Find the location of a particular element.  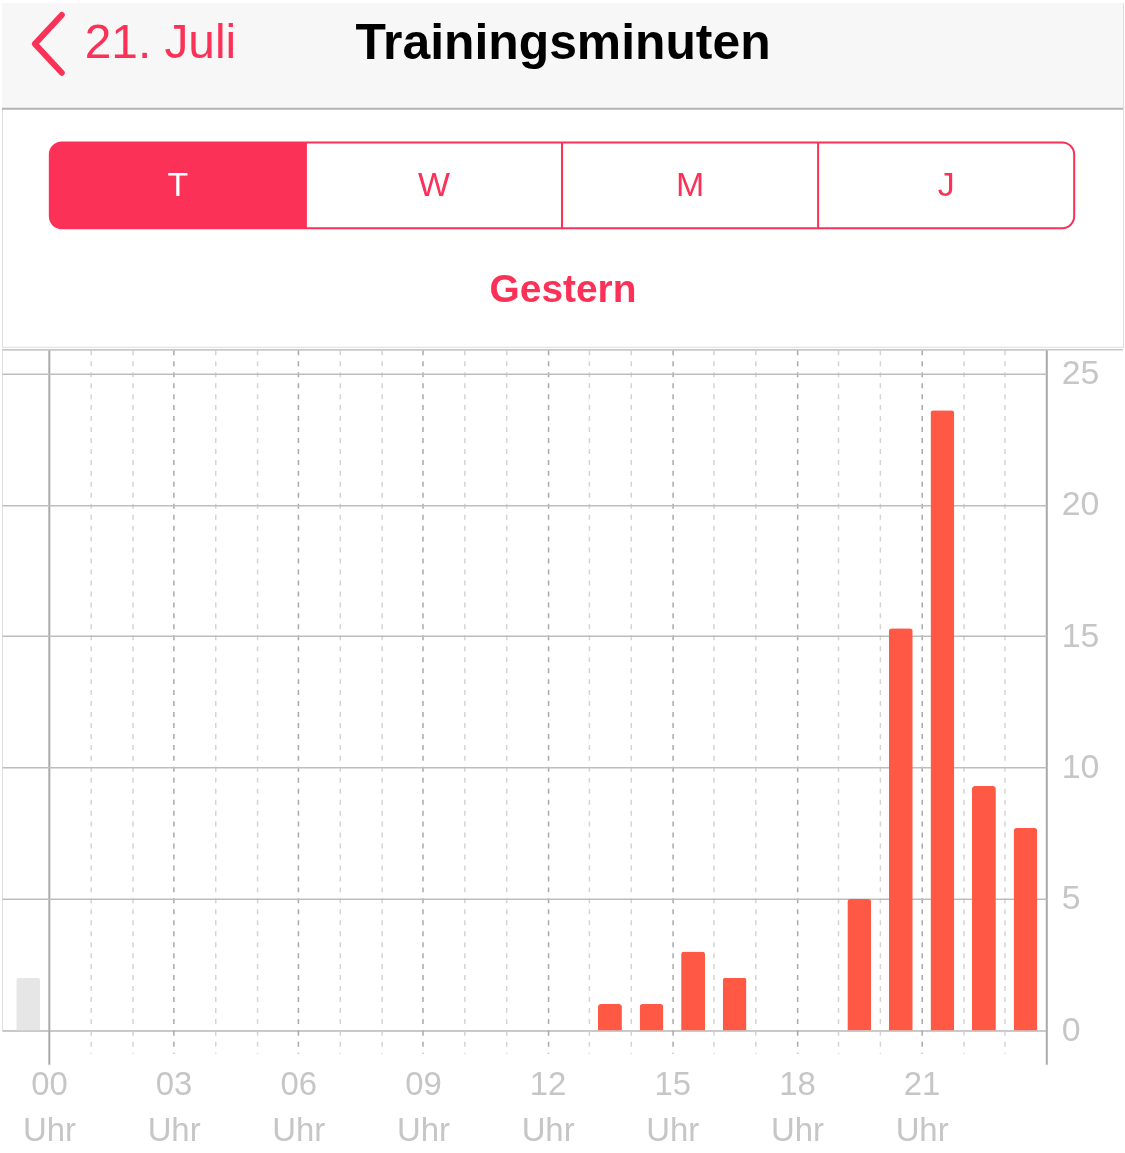

x-tick-label: 06 Uhr is located at coordinates (299, 1106).